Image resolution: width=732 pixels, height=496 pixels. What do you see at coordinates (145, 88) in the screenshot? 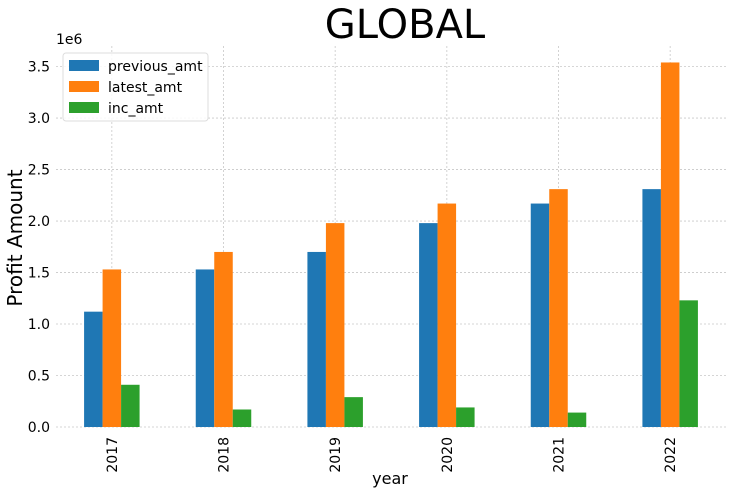
I see `legend-label: latest_amt` at bounding box center [145, 88].